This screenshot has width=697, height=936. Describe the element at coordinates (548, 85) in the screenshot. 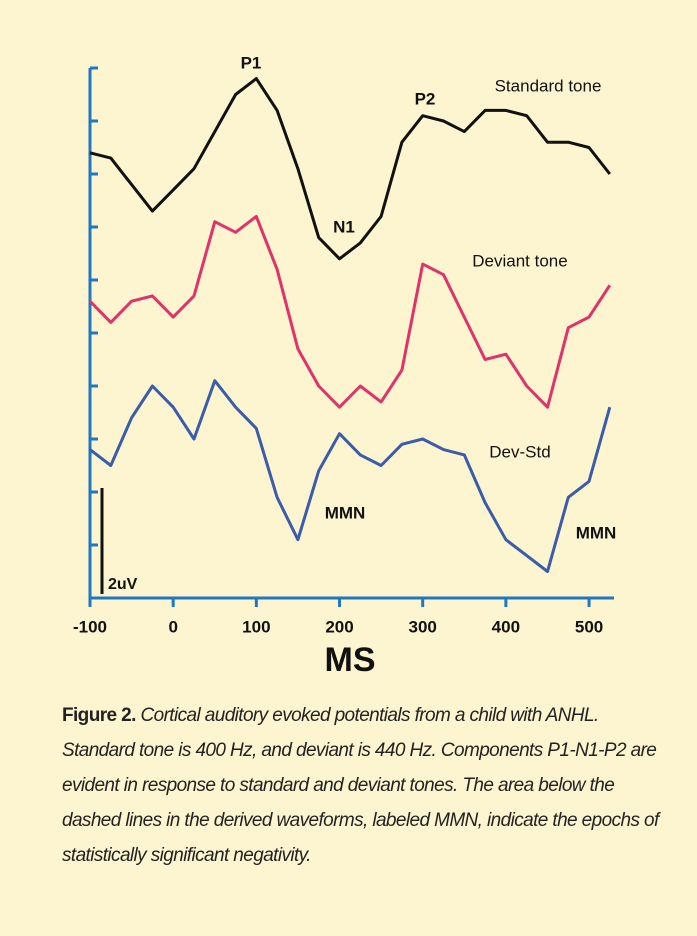

I see `series-label: Standard tone` at that location.